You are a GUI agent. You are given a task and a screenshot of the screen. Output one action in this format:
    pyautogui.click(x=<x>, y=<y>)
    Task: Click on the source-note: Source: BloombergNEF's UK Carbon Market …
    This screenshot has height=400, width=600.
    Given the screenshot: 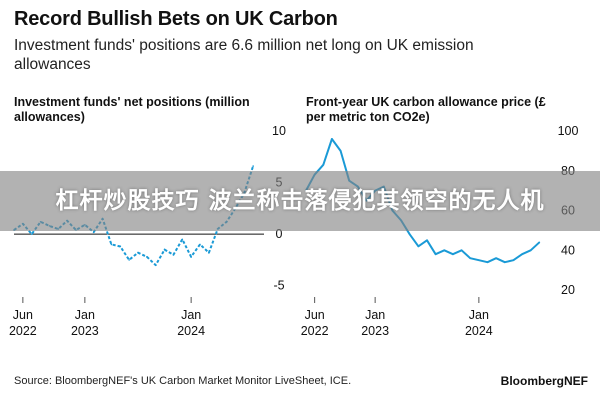 What is the action you would take?
    pyautogui.click(x=182, y=381)
    